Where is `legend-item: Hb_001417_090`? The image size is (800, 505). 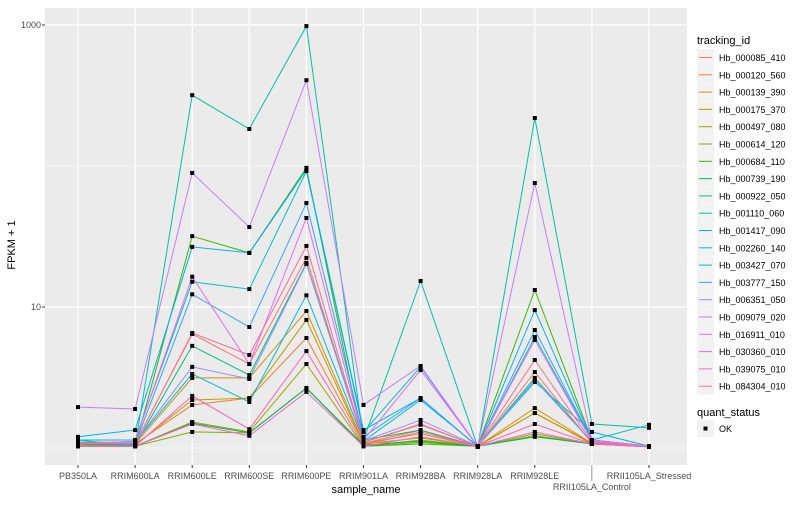 legend-item: Hb_001417_090 is located at coordinates (741, 230).